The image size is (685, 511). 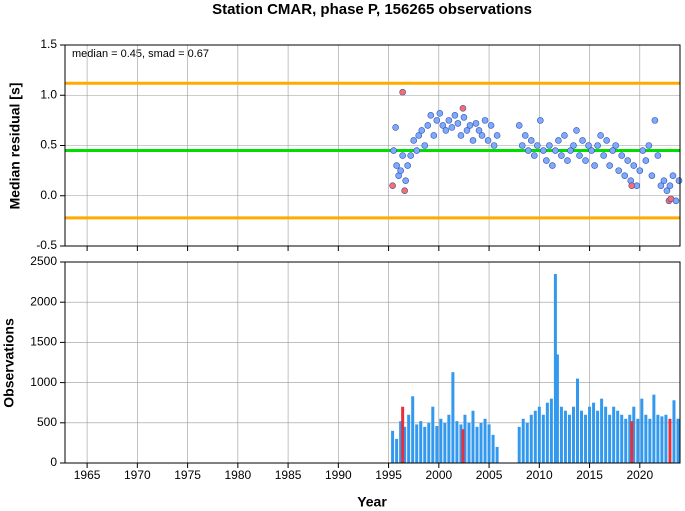 I want to click on y-tick-label: 500, so click(x=47, y=422).